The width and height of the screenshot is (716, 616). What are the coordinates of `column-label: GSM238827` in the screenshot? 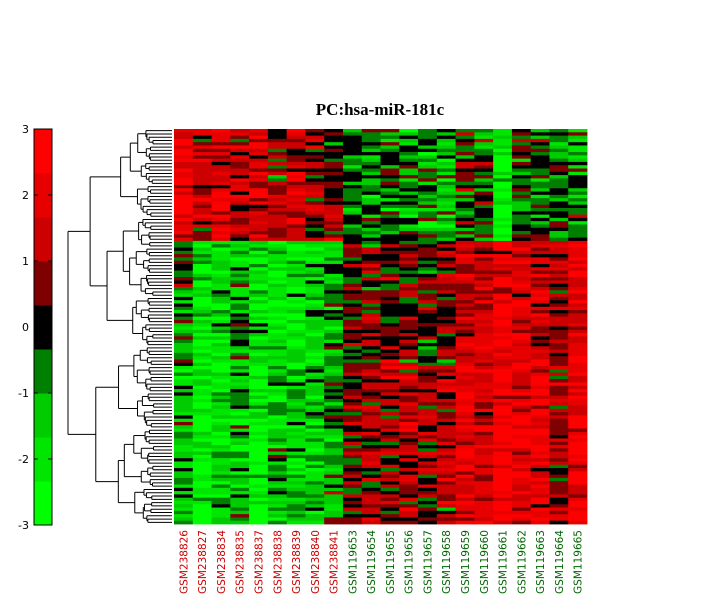 It's located at (203, 562).